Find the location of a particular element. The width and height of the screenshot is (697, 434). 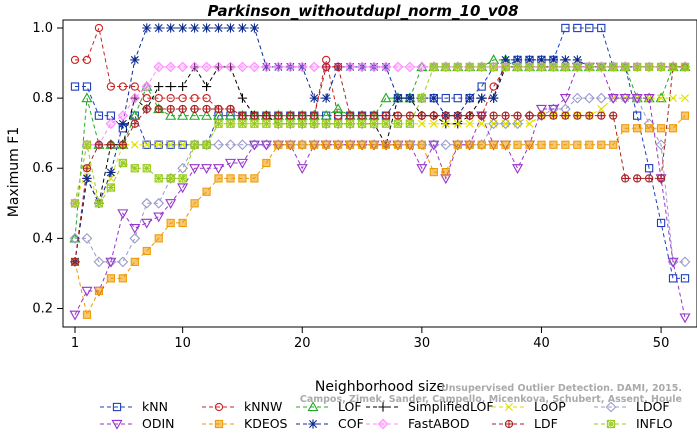

legend-label-inflo: INFLO is located at coordinates (654, 423).